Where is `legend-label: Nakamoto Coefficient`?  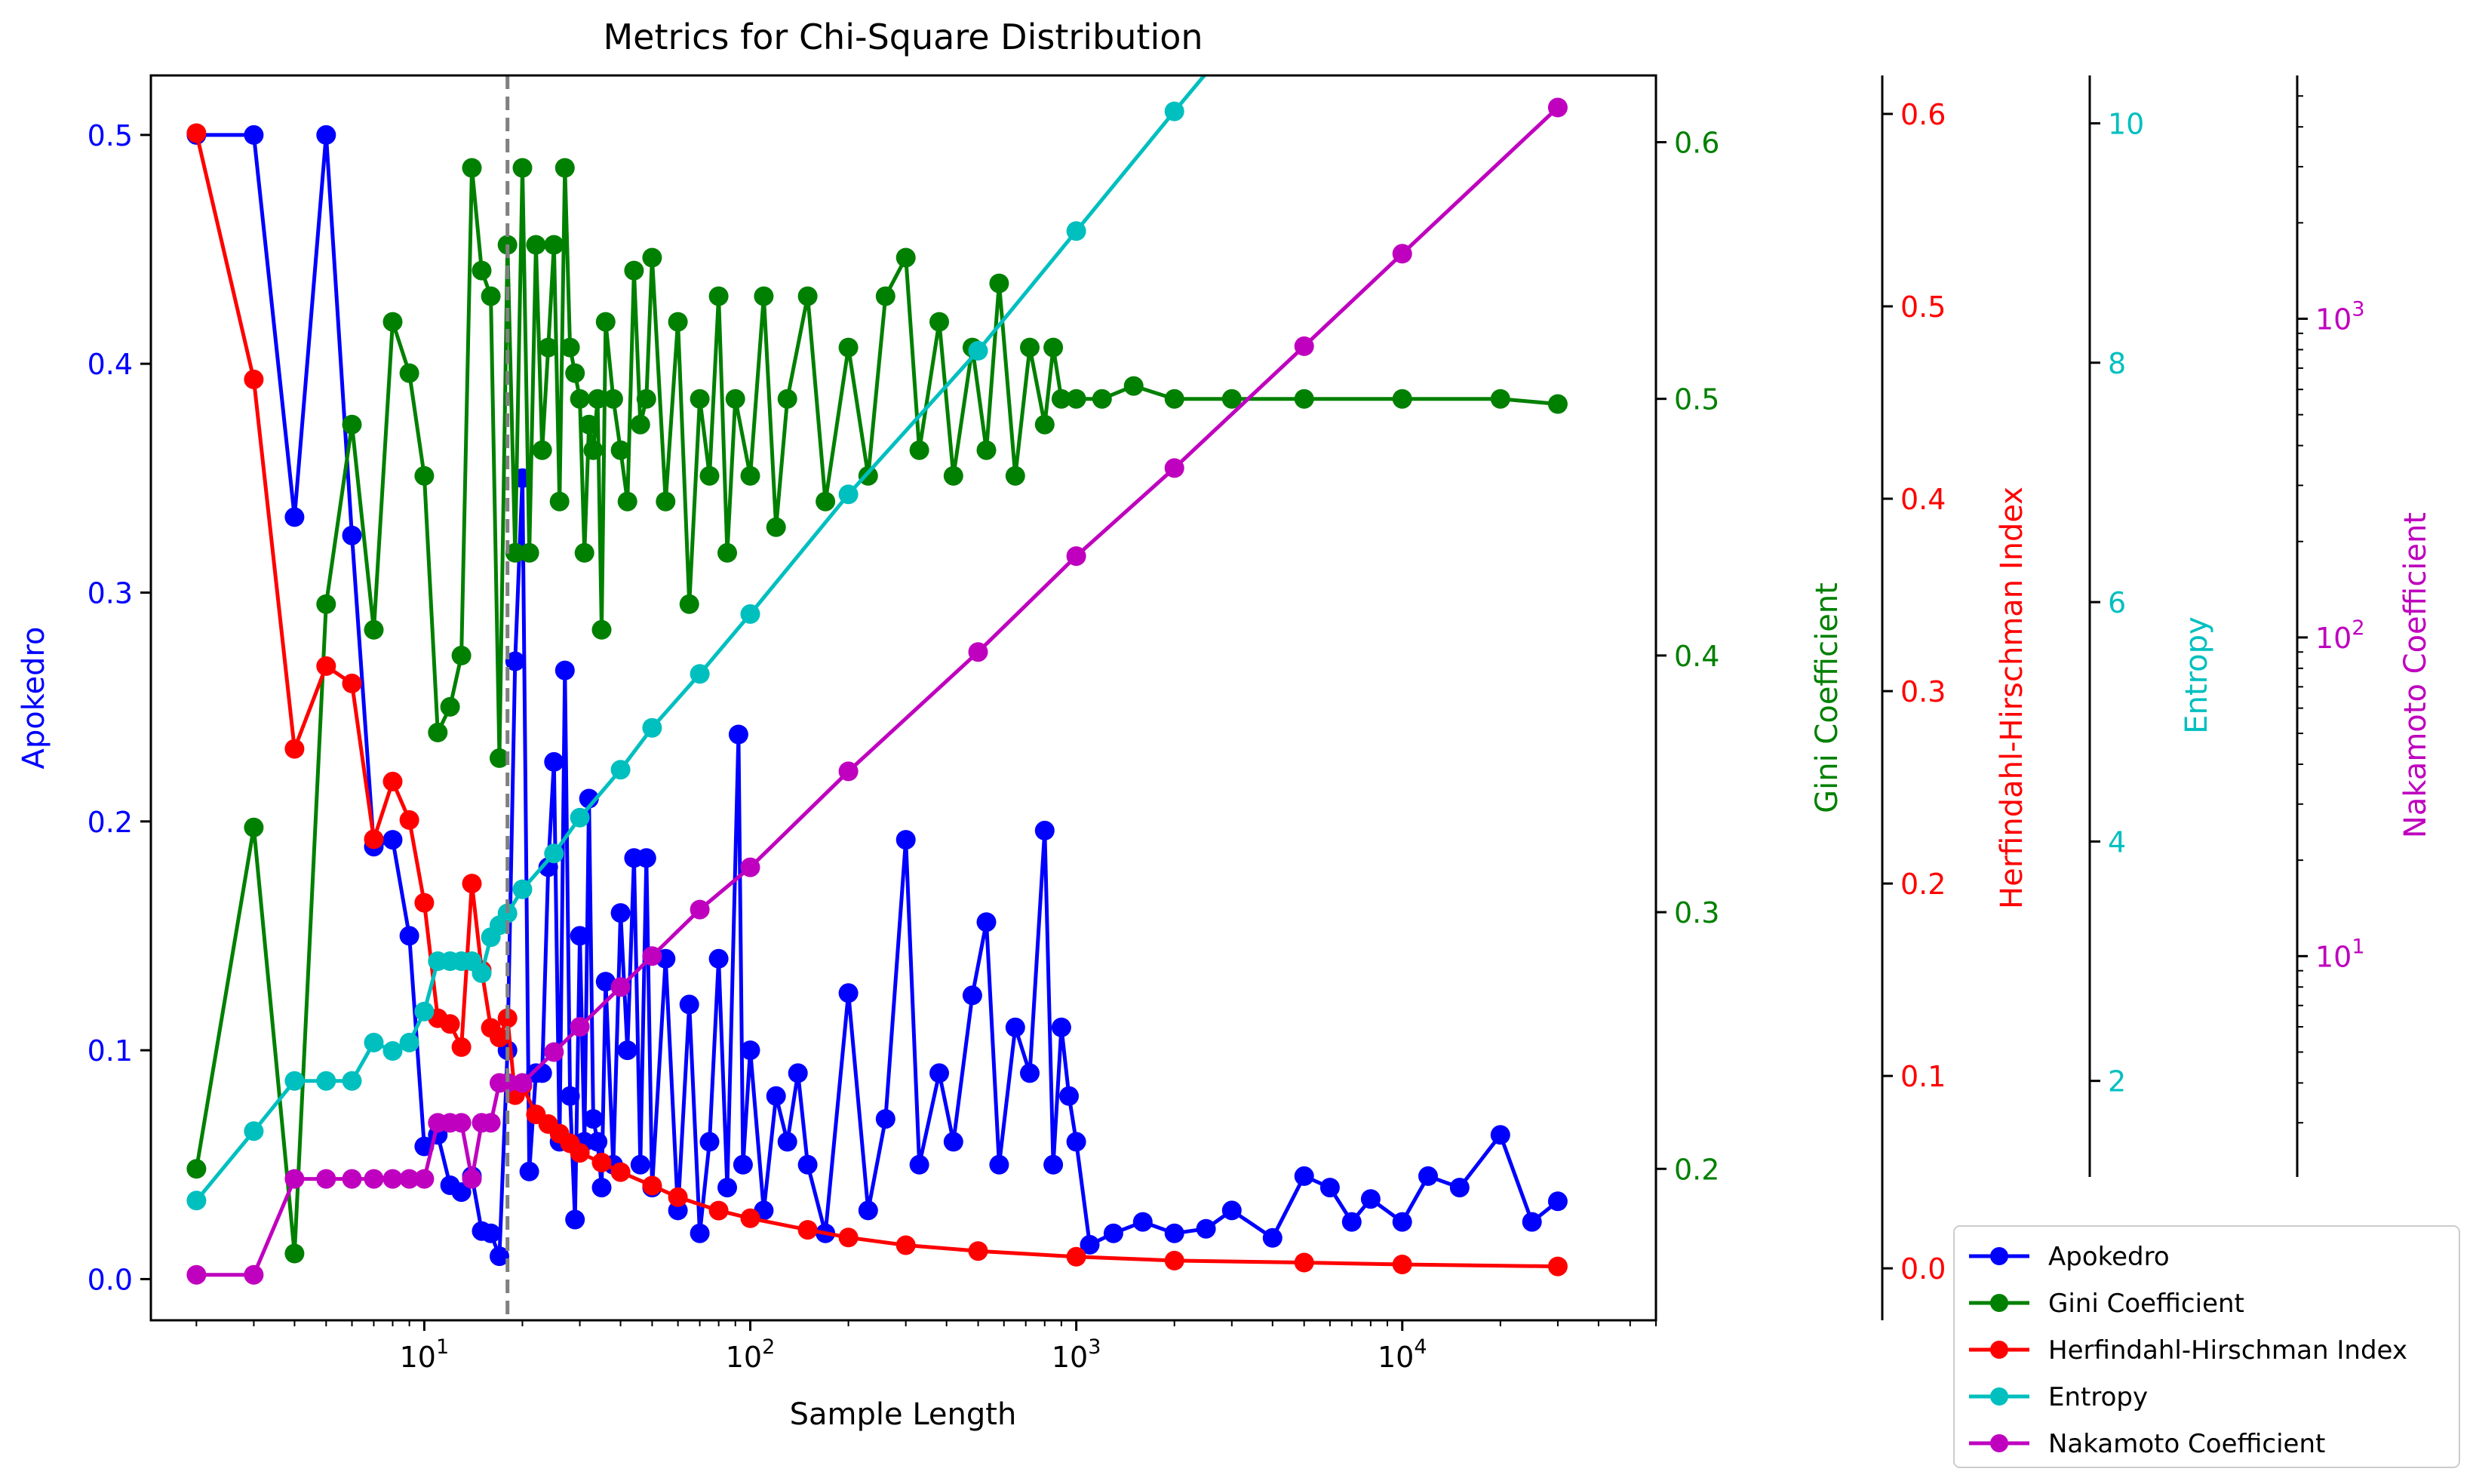 legend-label: Nakamoto Coefficient is located at coordinates (2186, 1444).